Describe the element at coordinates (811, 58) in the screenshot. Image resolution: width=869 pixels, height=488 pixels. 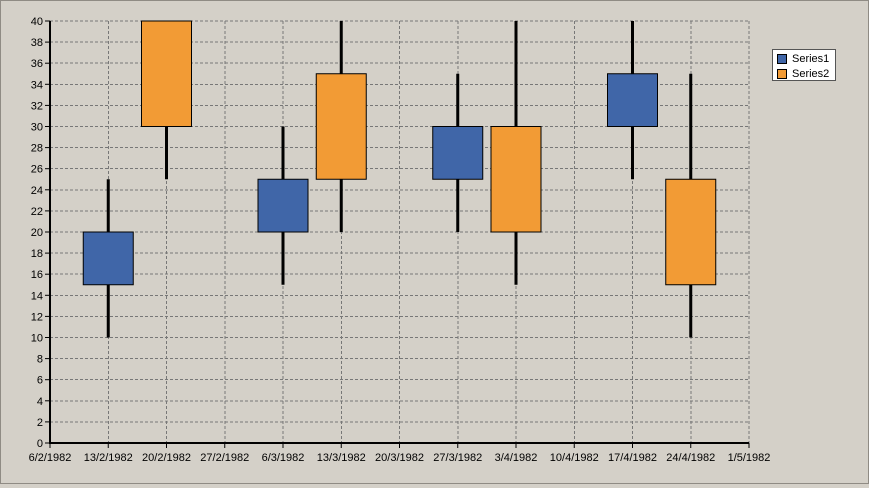
I see `legend-label-series1: Series1` at that location.